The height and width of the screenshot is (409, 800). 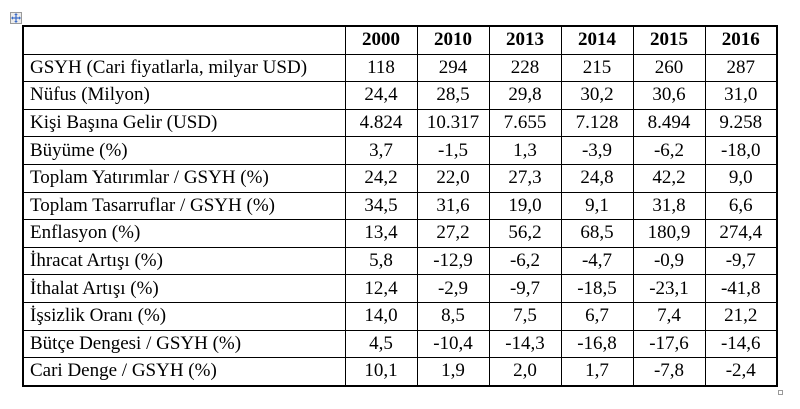 I want to click on value-cell: 3,7, so click(x=381, y=150).